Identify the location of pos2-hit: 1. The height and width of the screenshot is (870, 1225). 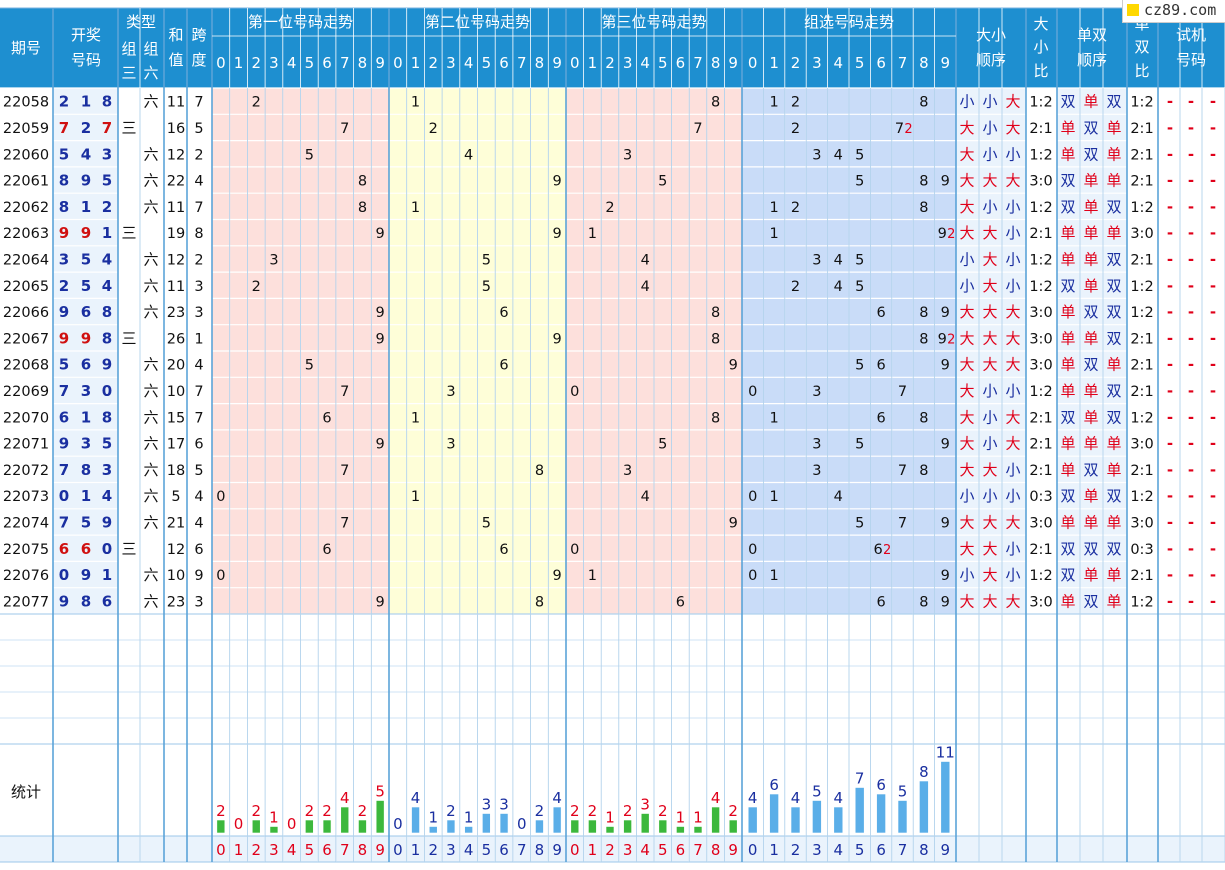
(415, 418).